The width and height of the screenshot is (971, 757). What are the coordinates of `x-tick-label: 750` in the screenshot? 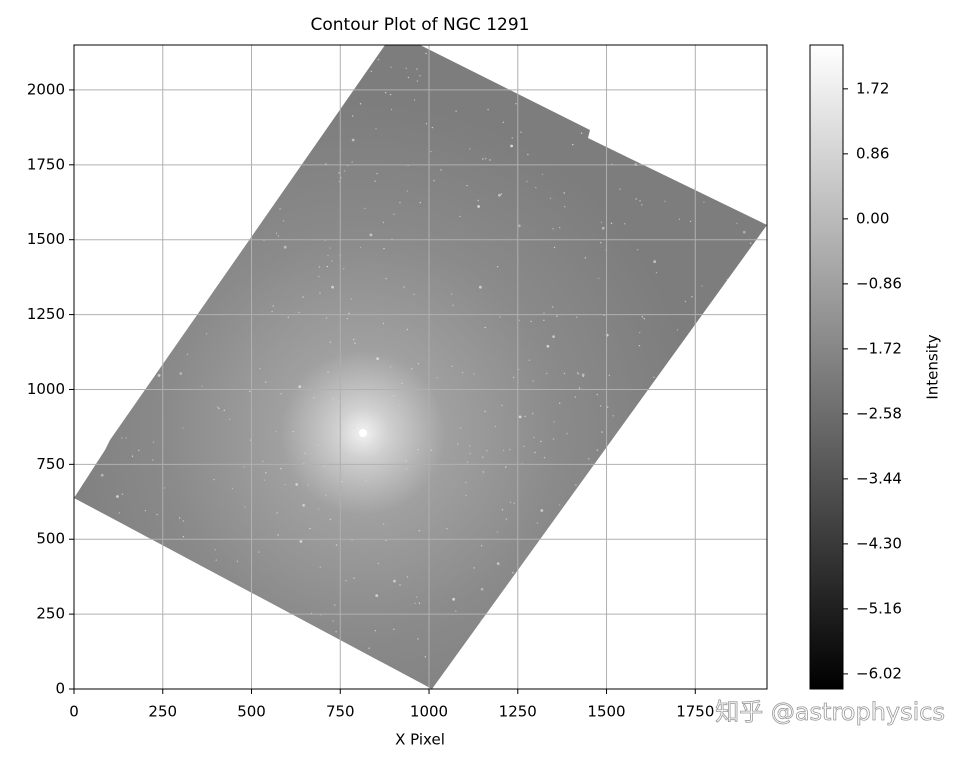 It's located at (340, 712).